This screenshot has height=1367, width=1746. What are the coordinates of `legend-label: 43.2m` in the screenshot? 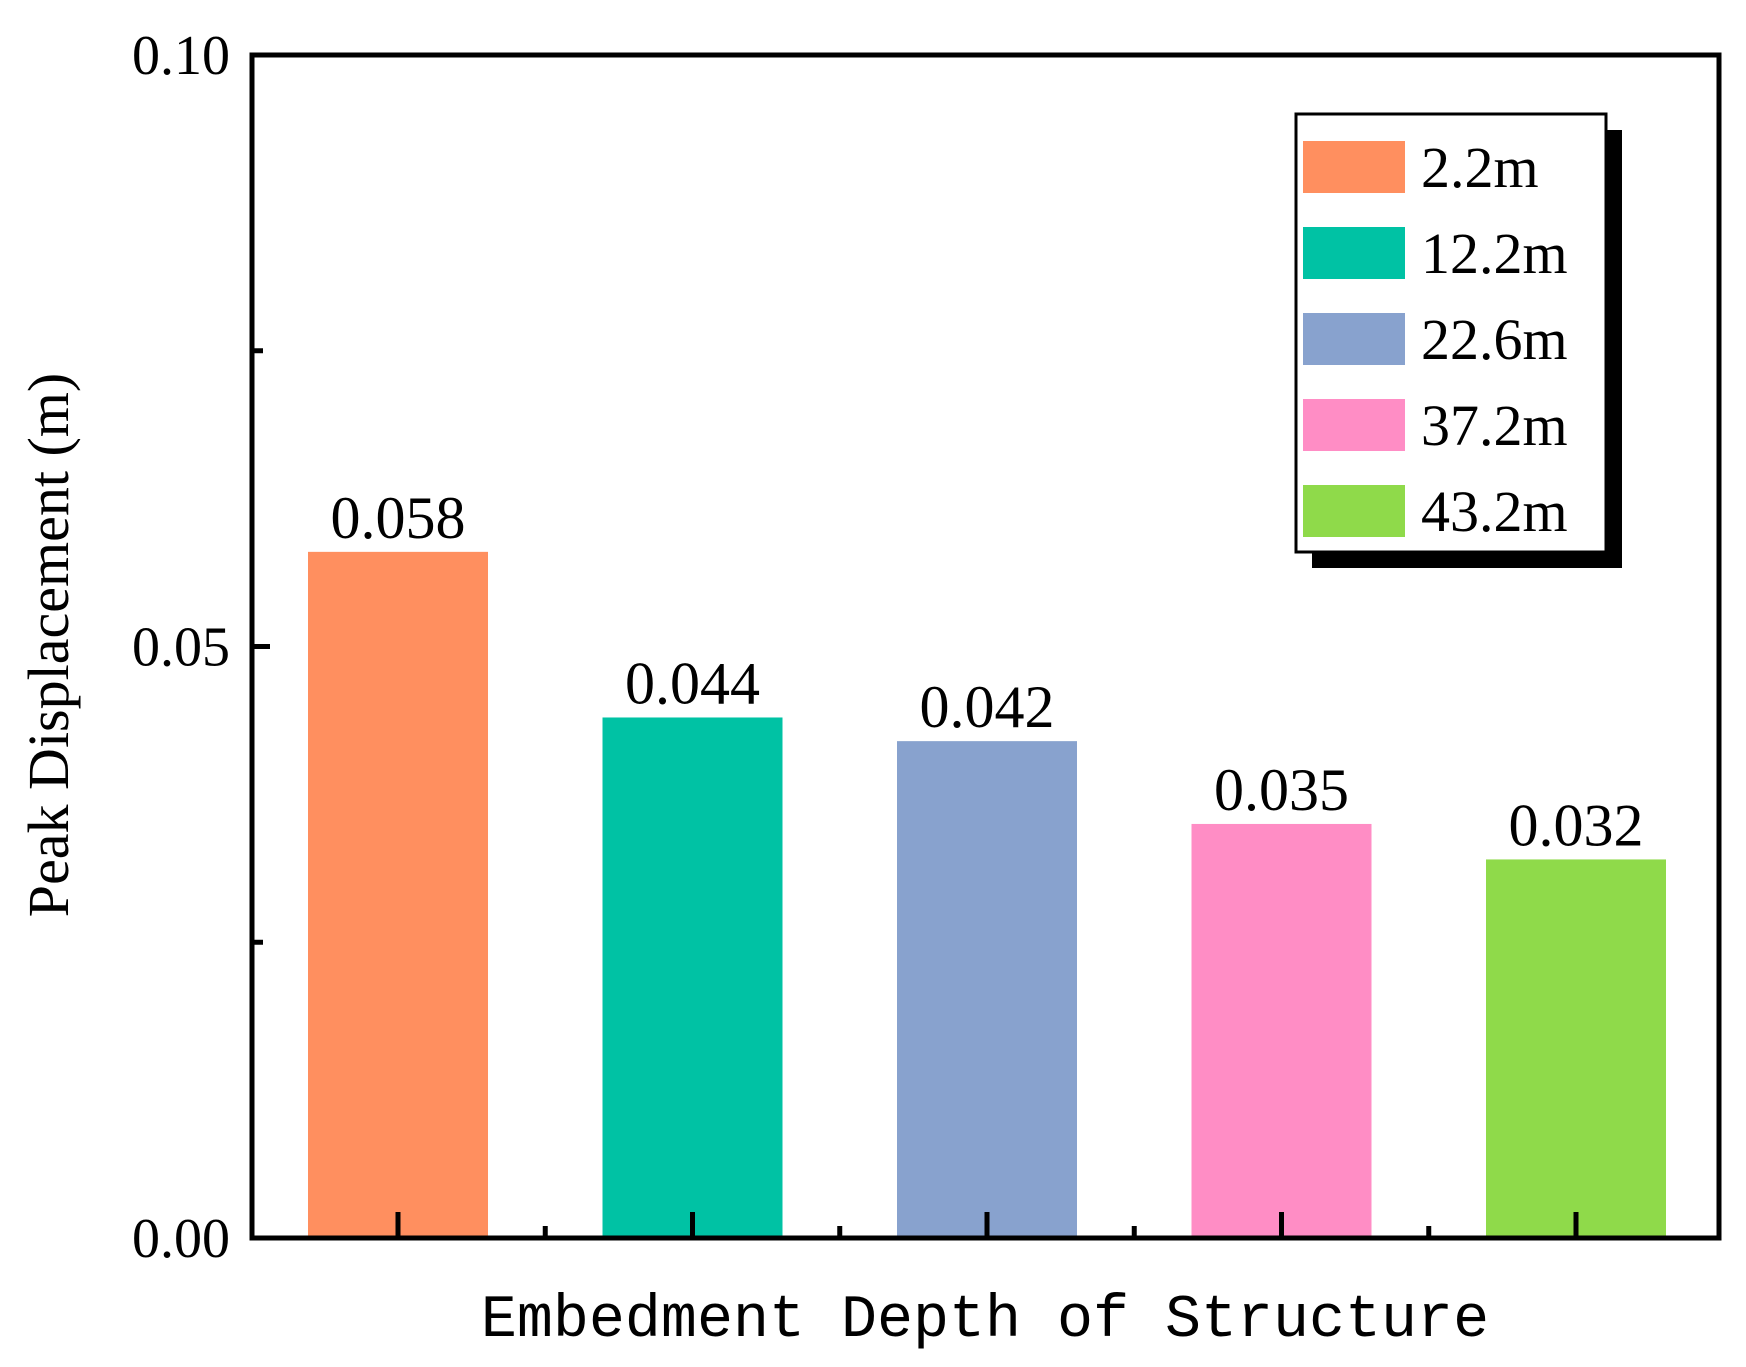 It's located at (1494, 511).